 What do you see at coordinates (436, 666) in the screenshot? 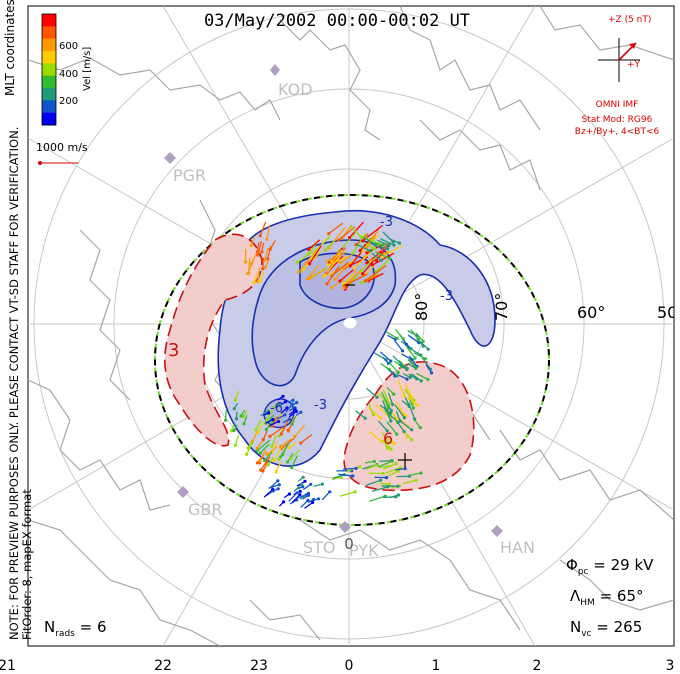
I see `mlt-label: 1` at bounding box center [436, 666].